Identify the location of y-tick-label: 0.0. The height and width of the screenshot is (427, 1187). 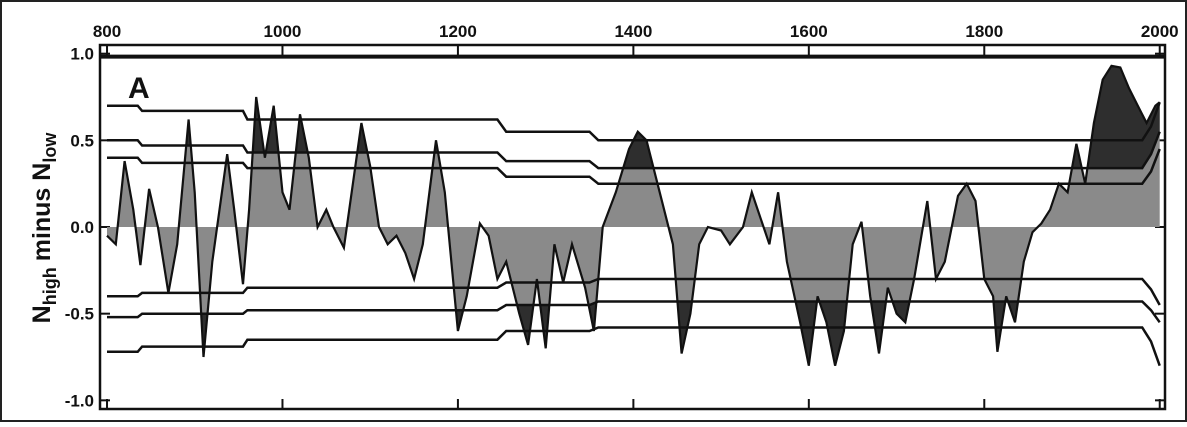
(82, 227).